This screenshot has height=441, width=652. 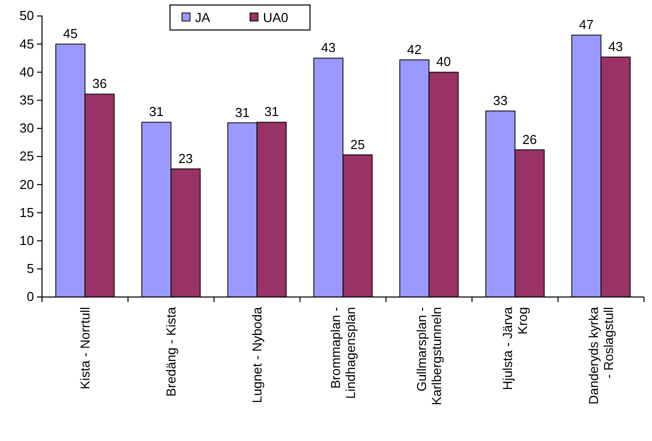 What do you see at coordinates (429, 356) in the screenshot?
I see `x-tick-label: Gullmarsplan - Karlbergstunneln` at bounding box center [429, 356].